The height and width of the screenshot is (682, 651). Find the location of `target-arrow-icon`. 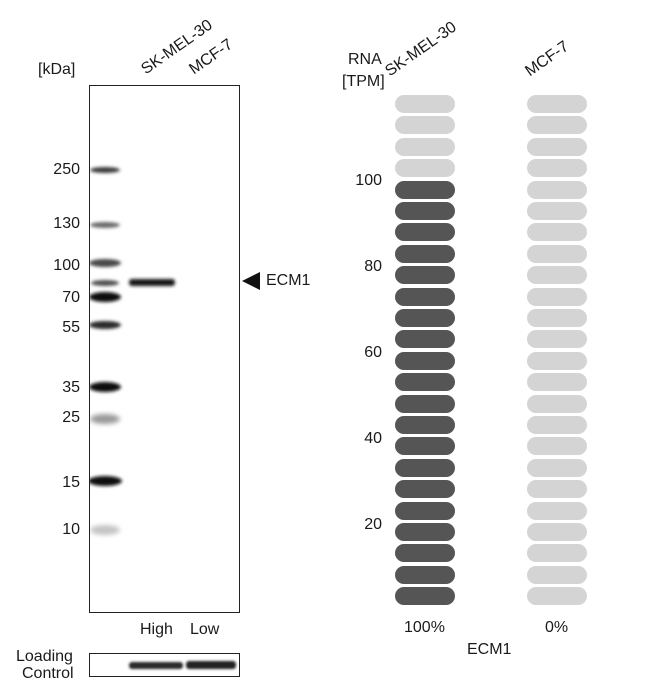

target-arrow-icon is located at coordinates (251, 281).